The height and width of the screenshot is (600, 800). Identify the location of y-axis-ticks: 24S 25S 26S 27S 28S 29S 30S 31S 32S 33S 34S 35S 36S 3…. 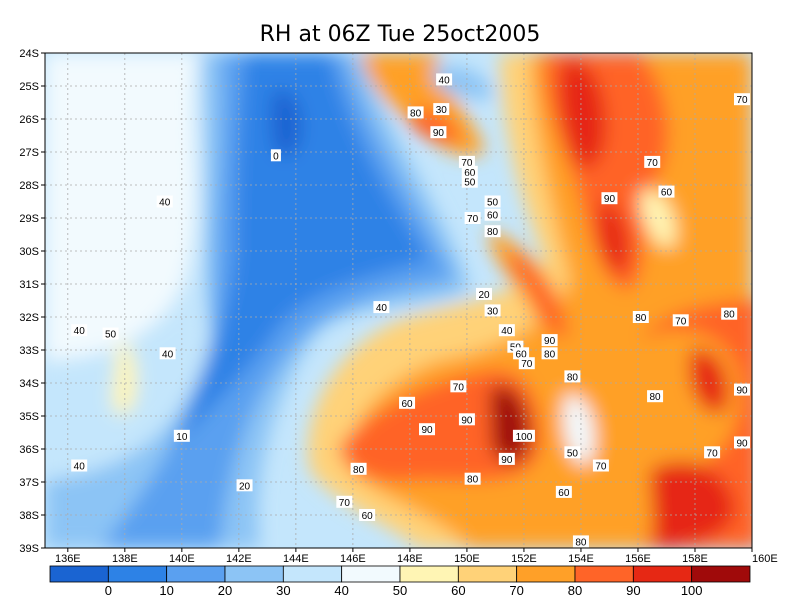
(32, 301).